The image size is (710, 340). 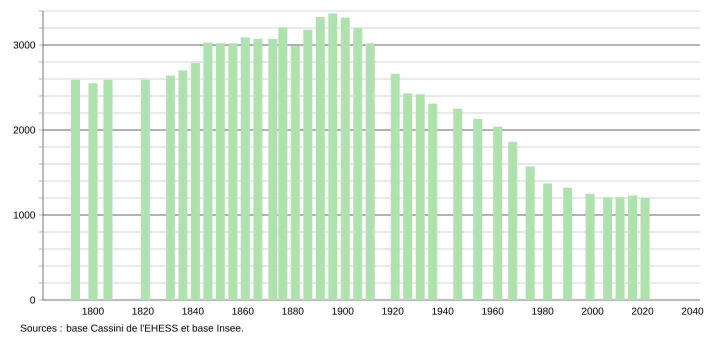 I want to click on x-tick-label: 1940, so click(x=443, y=311).